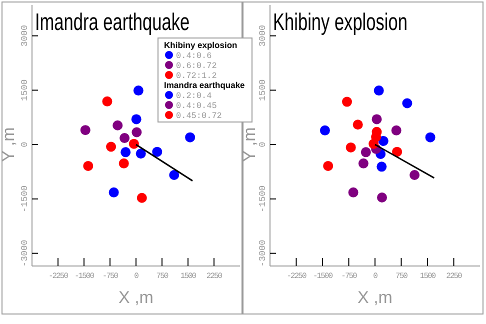  I want to click on legend-label: 0.4:0.6, so click(194, 56).